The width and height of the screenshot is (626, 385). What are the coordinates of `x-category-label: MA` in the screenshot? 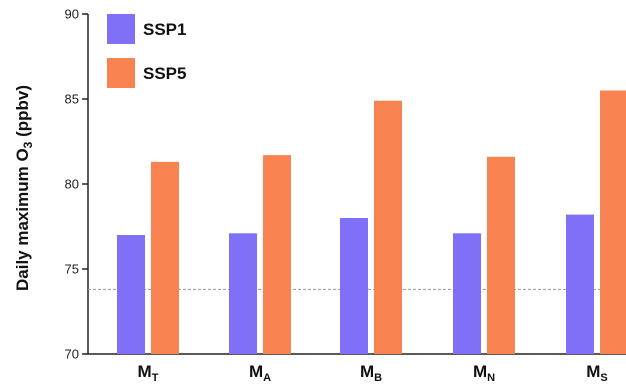 It's located at (260, 373).